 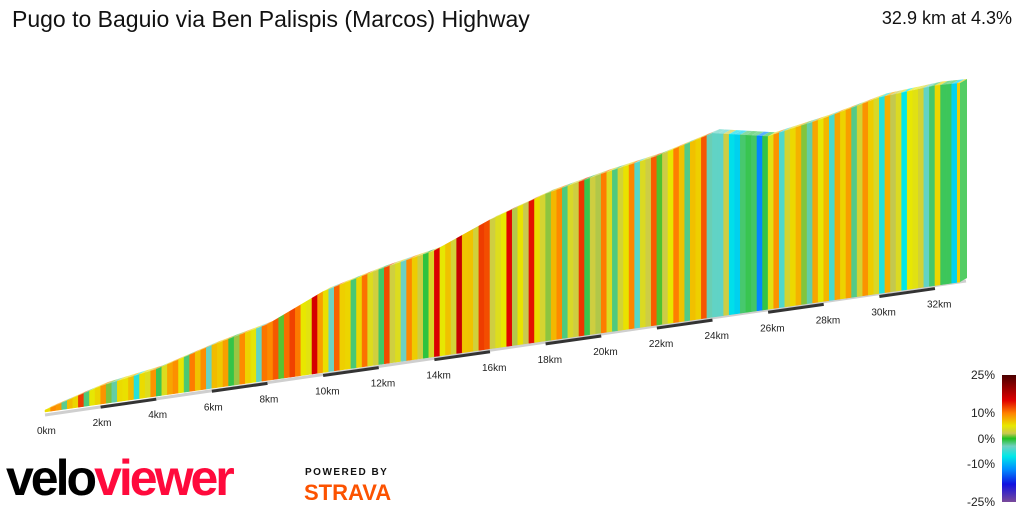 What do you see at coordinates (661, 344) in the screenshot?
I see `x-tick-label: 22km` at bounding box center [661, 344].